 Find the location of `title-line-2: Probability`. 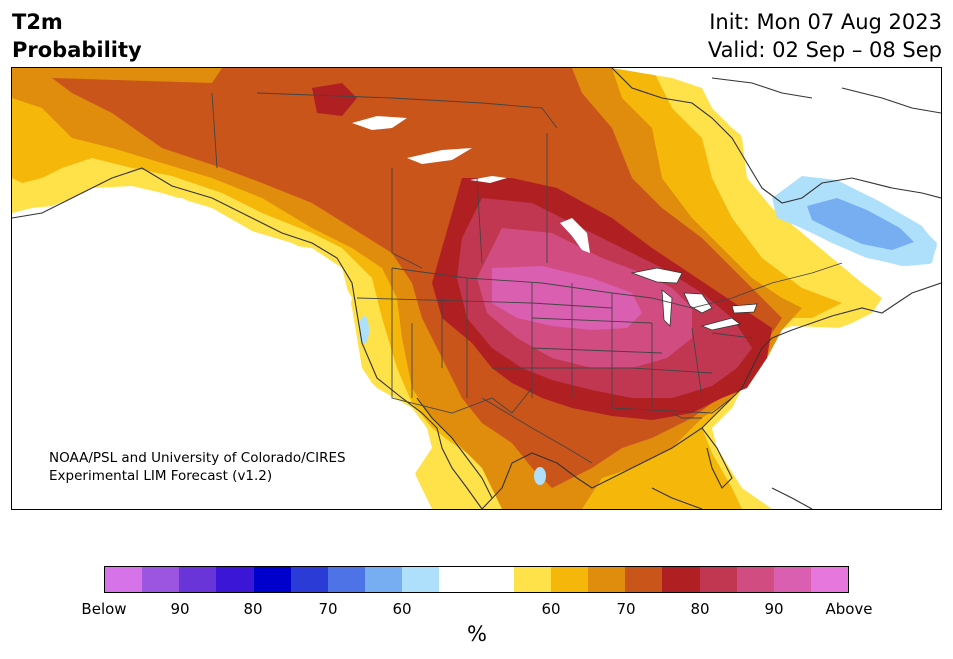

title-line-2: Probability is located at coordinates (77, 50).